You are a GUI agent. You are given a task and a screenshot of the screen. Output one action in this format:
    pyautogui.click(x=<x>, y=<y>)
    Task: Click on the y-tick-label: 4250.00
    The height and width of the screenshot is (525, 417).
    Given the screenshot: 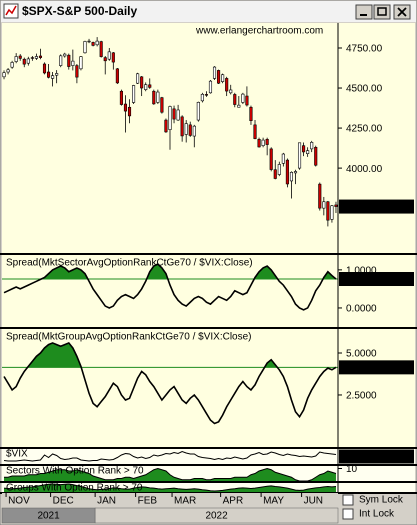 What is the action you would take?
    pyautogui.click(x=364, y=129)
    